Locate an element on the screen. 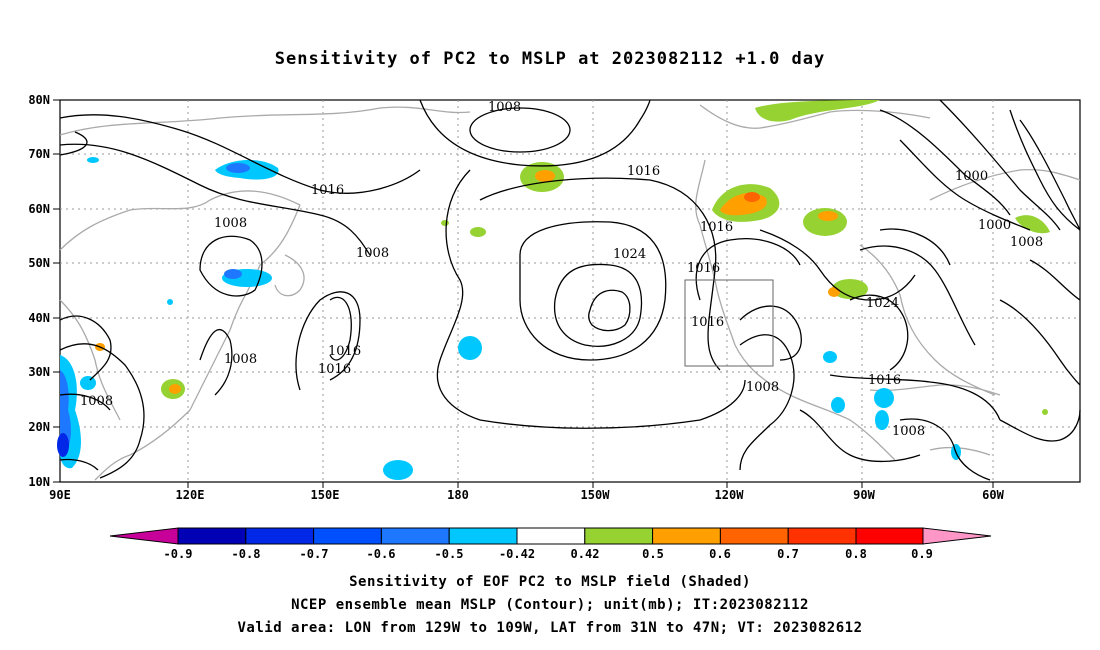 This screenshot has width=1100, height=650. colorbar is located at coordinates (550, 536).